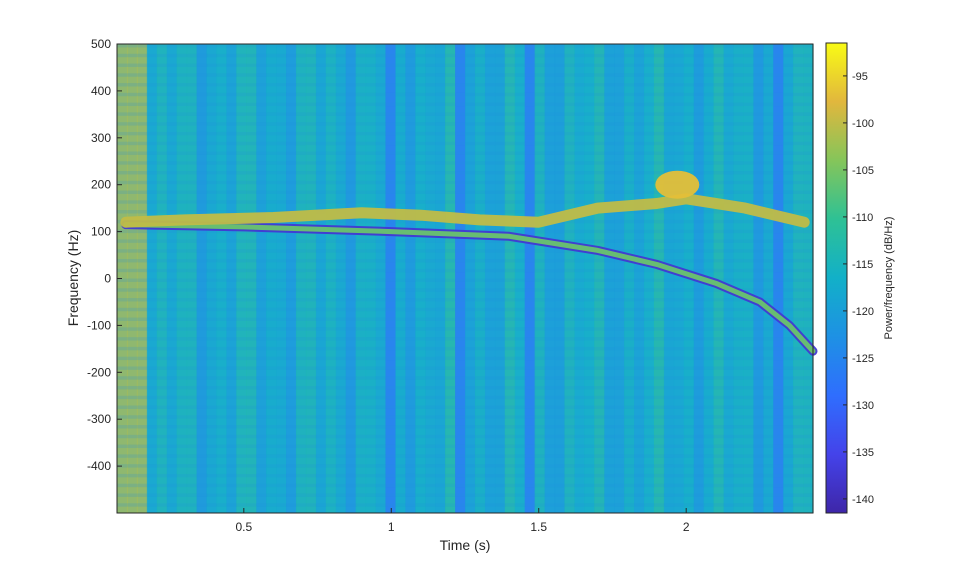 The width and height of the screenshot is (959, 577). What do you see at coordinates (104, 255) in the screenshot?
I see `y-axis: 500 400 300 200 100 0 -100 -200 -300 -400` at bounding box center [104, 255].